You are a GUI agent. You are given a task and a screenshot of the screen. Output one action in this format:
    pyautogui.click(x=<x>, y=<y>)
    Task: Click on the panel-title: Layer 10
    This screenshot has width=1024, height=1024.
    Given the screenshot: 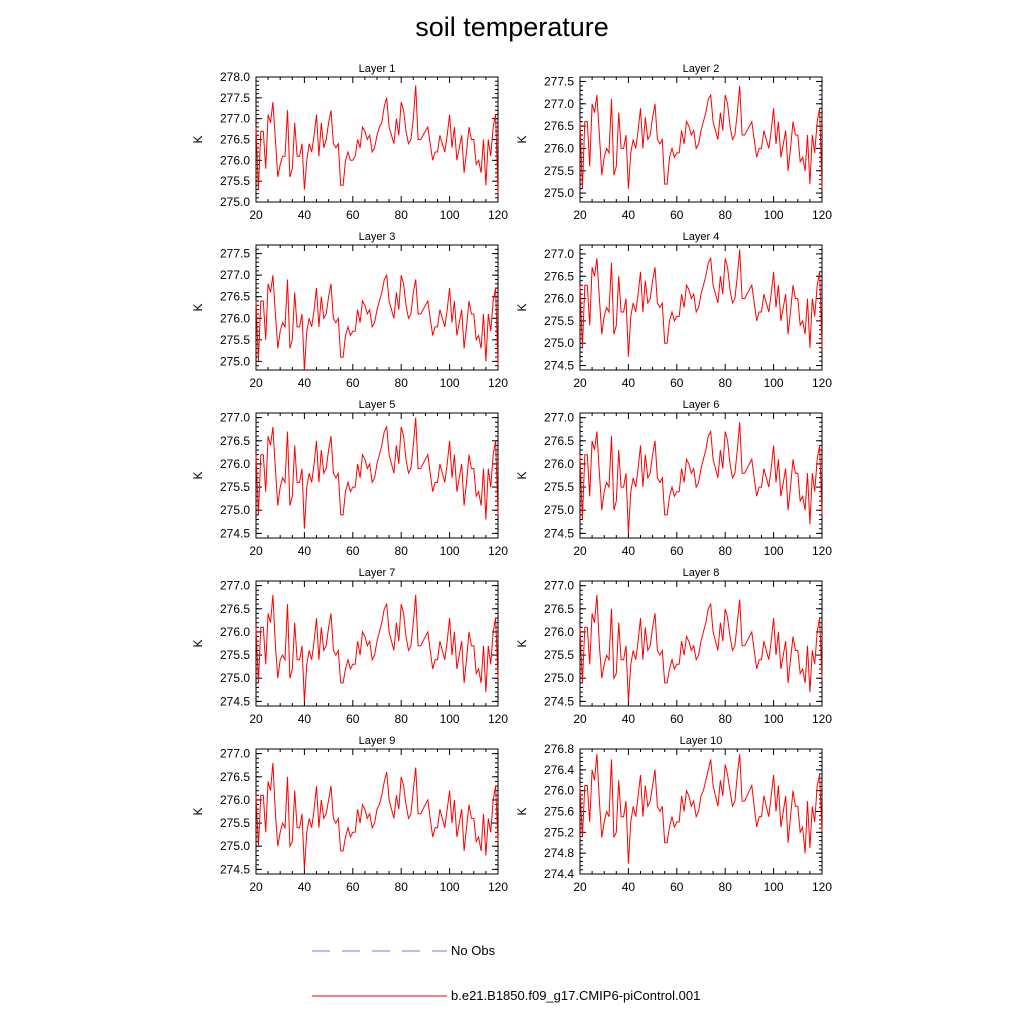 What is the action you would take?
    pyautogui.click(x=701, y=741)
    